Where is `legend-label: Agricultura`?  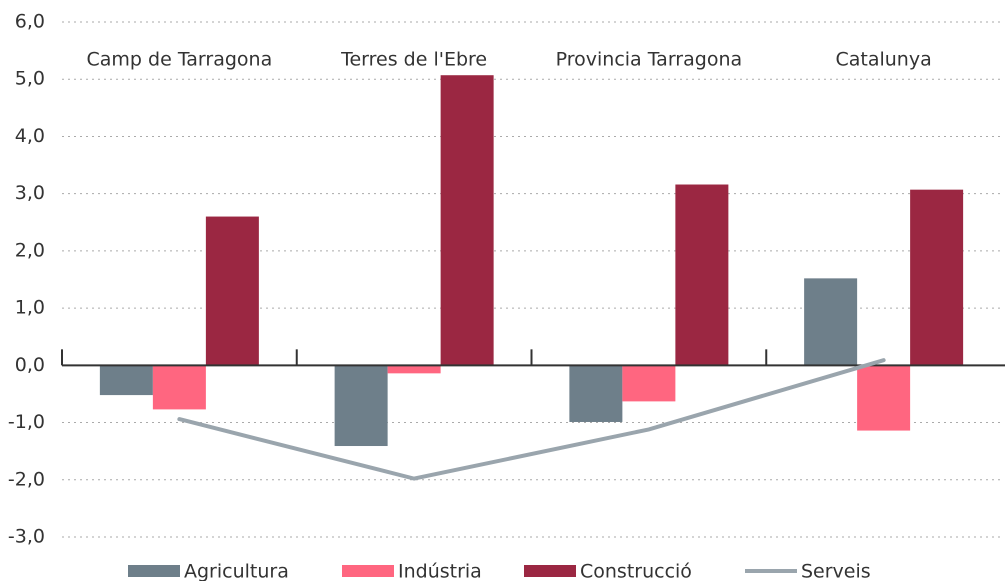 legend-label: Agricultura is located at coordinates (236, 571).